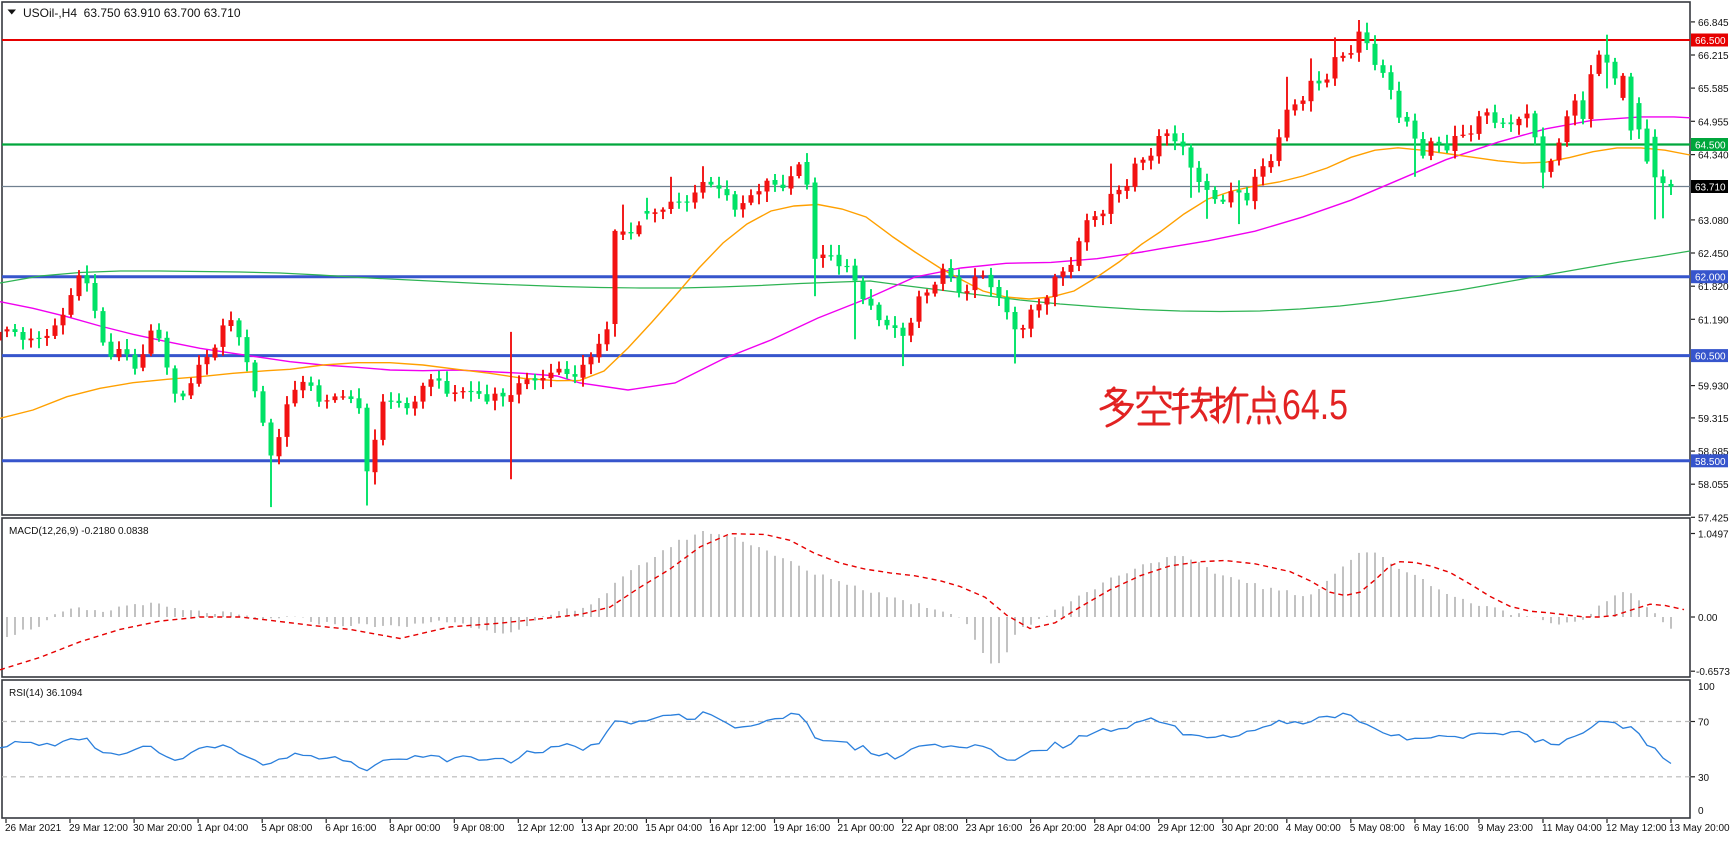  I want to click on svg-text: 9 May 23:00, so click(1505, 828).